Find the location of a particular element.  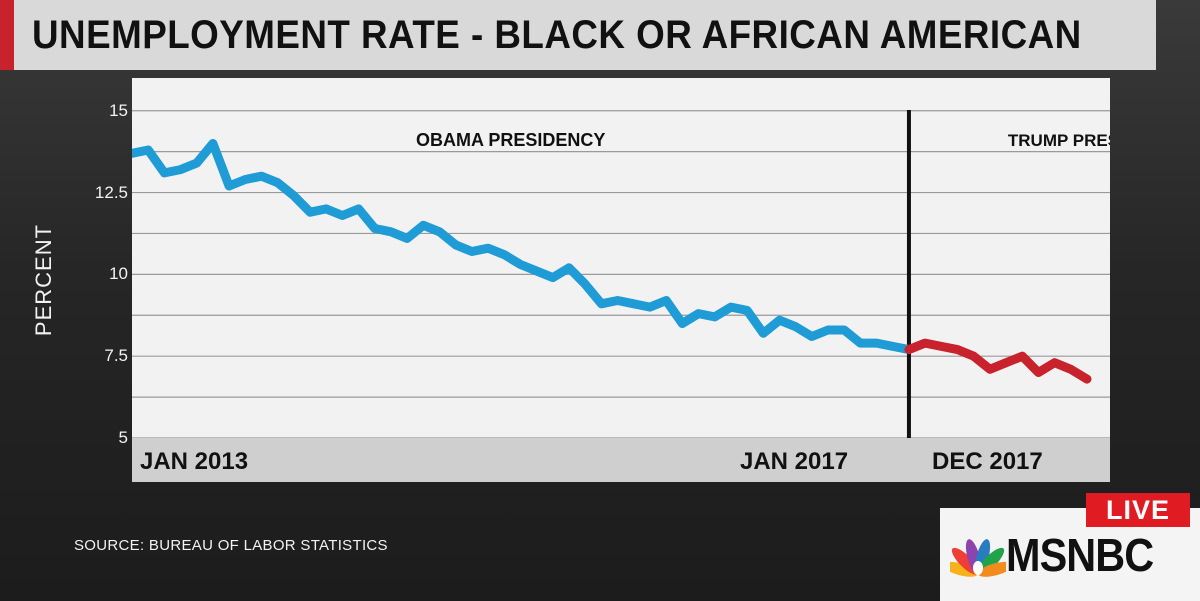

y-tick-label: 15 is located at coordinates (118, 110).